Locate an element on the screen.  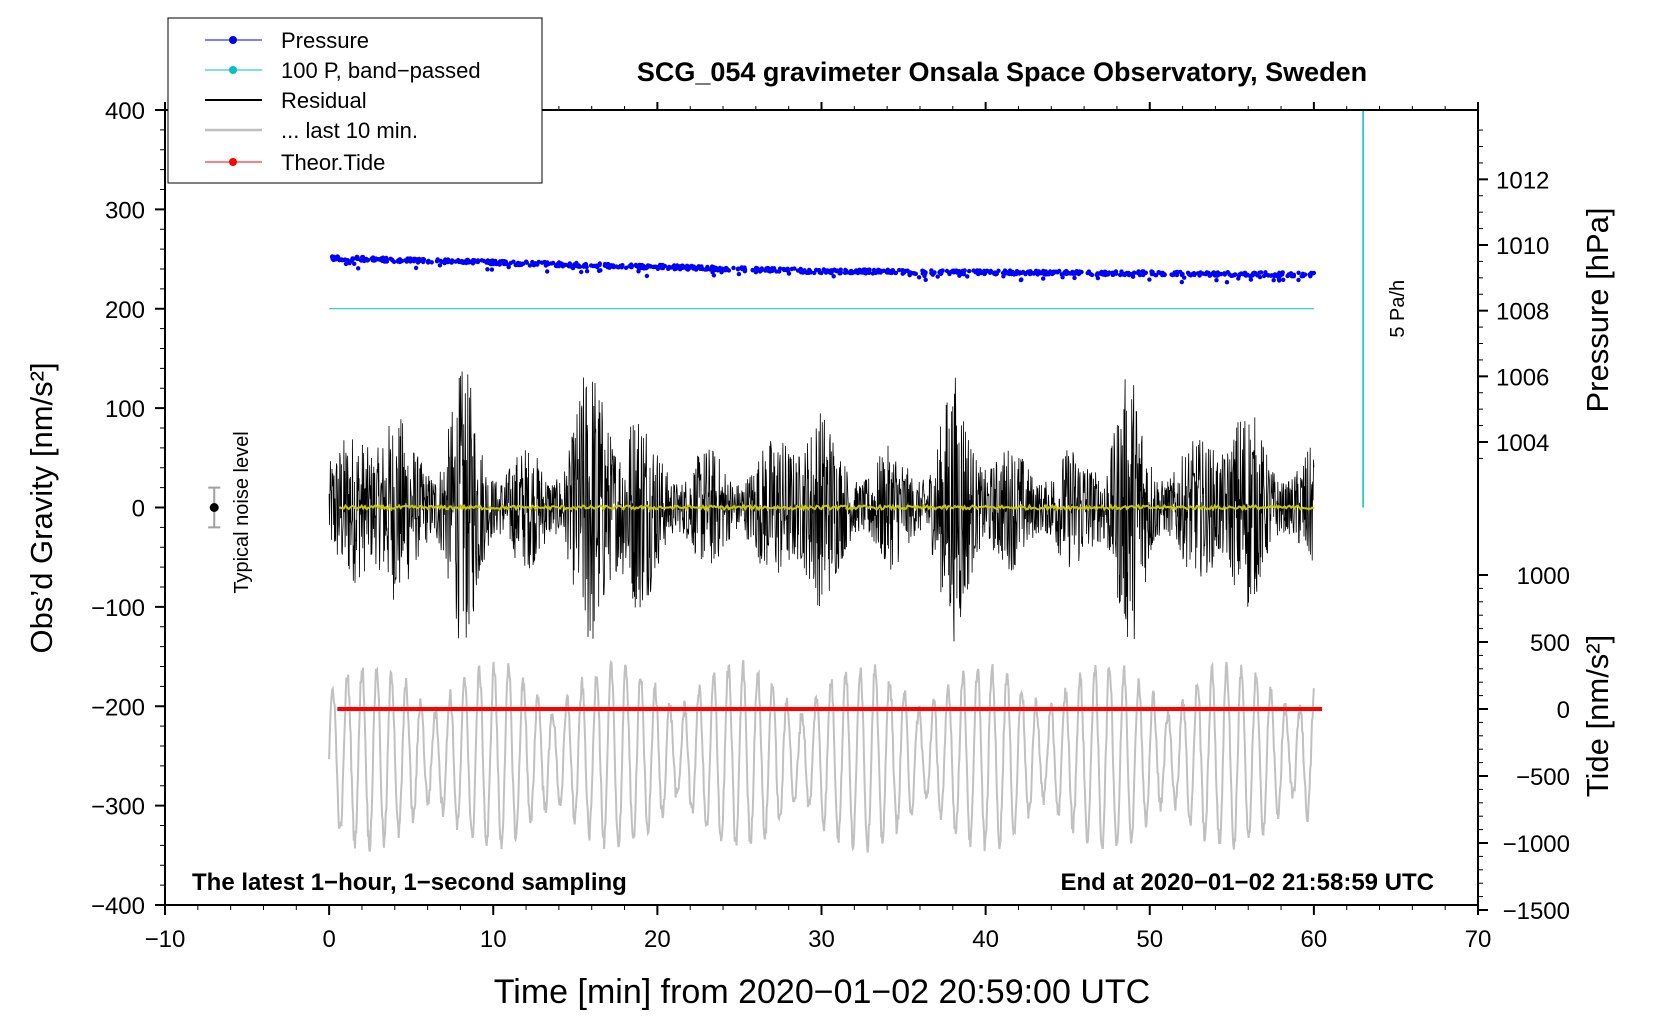
y-tick-label: −100 is located at coordinates (118, 608).